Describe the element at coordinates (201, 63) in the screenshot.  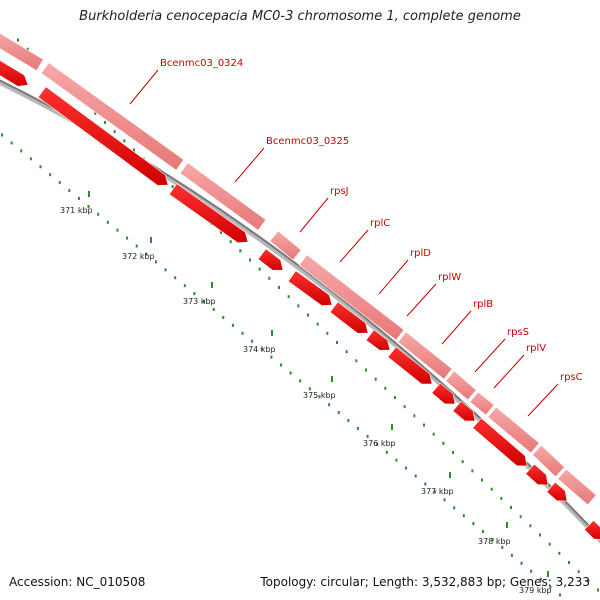
I see `gene-label: Bcenmc03_0324` at that location.